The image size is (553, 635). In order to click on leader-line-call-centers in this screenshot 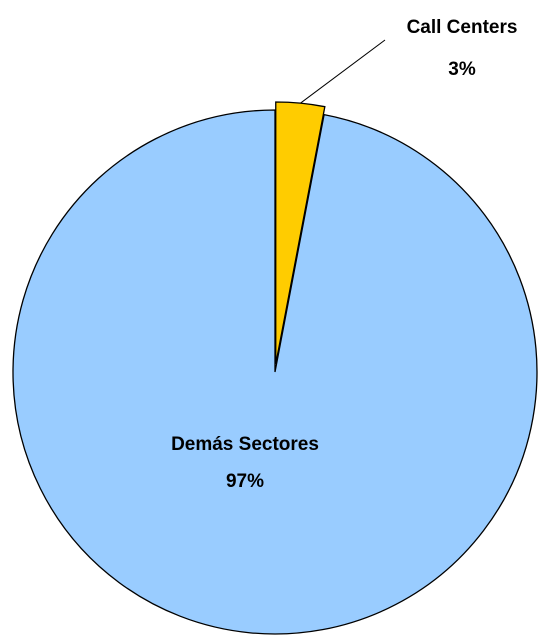, I will do `click(343, 71)`.